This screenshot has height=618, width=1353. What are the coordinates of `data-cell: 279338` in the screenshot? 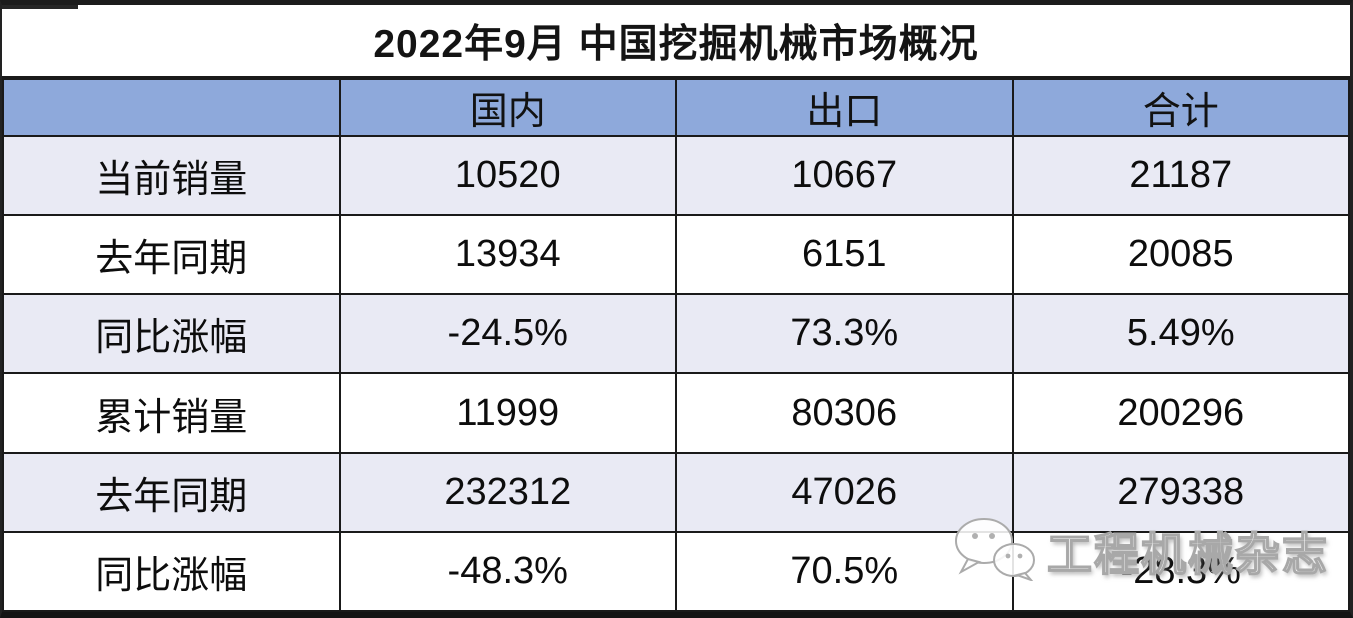 It's located at (1180, 492).